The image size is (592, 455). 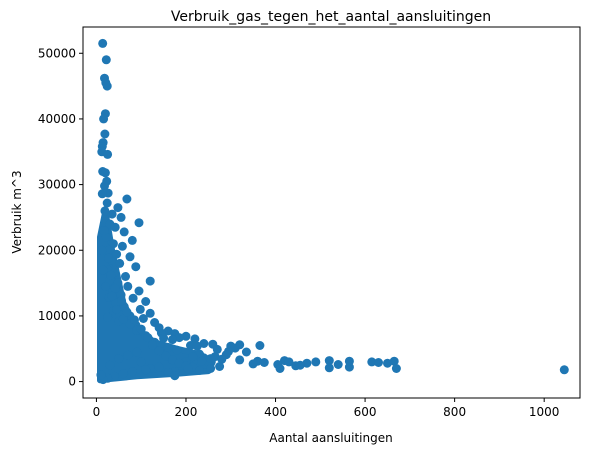 I want to click on x-axis-ticks: 0 200 400 600 800 1000, so click(x=326, y=408).